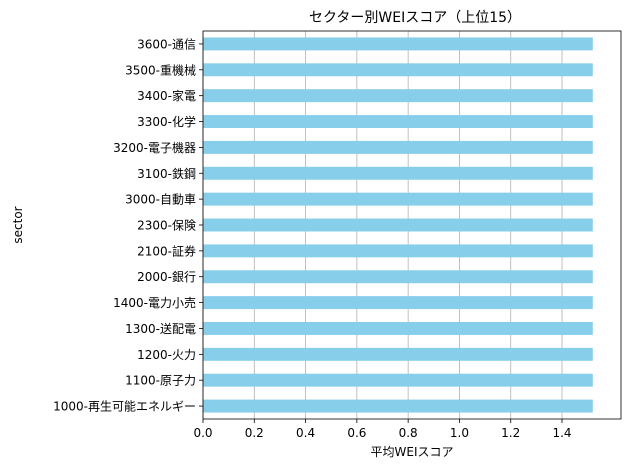 This screenshot has height=474, width=630. I want to click on x-tick-label: 0.0, so click(202, 433).